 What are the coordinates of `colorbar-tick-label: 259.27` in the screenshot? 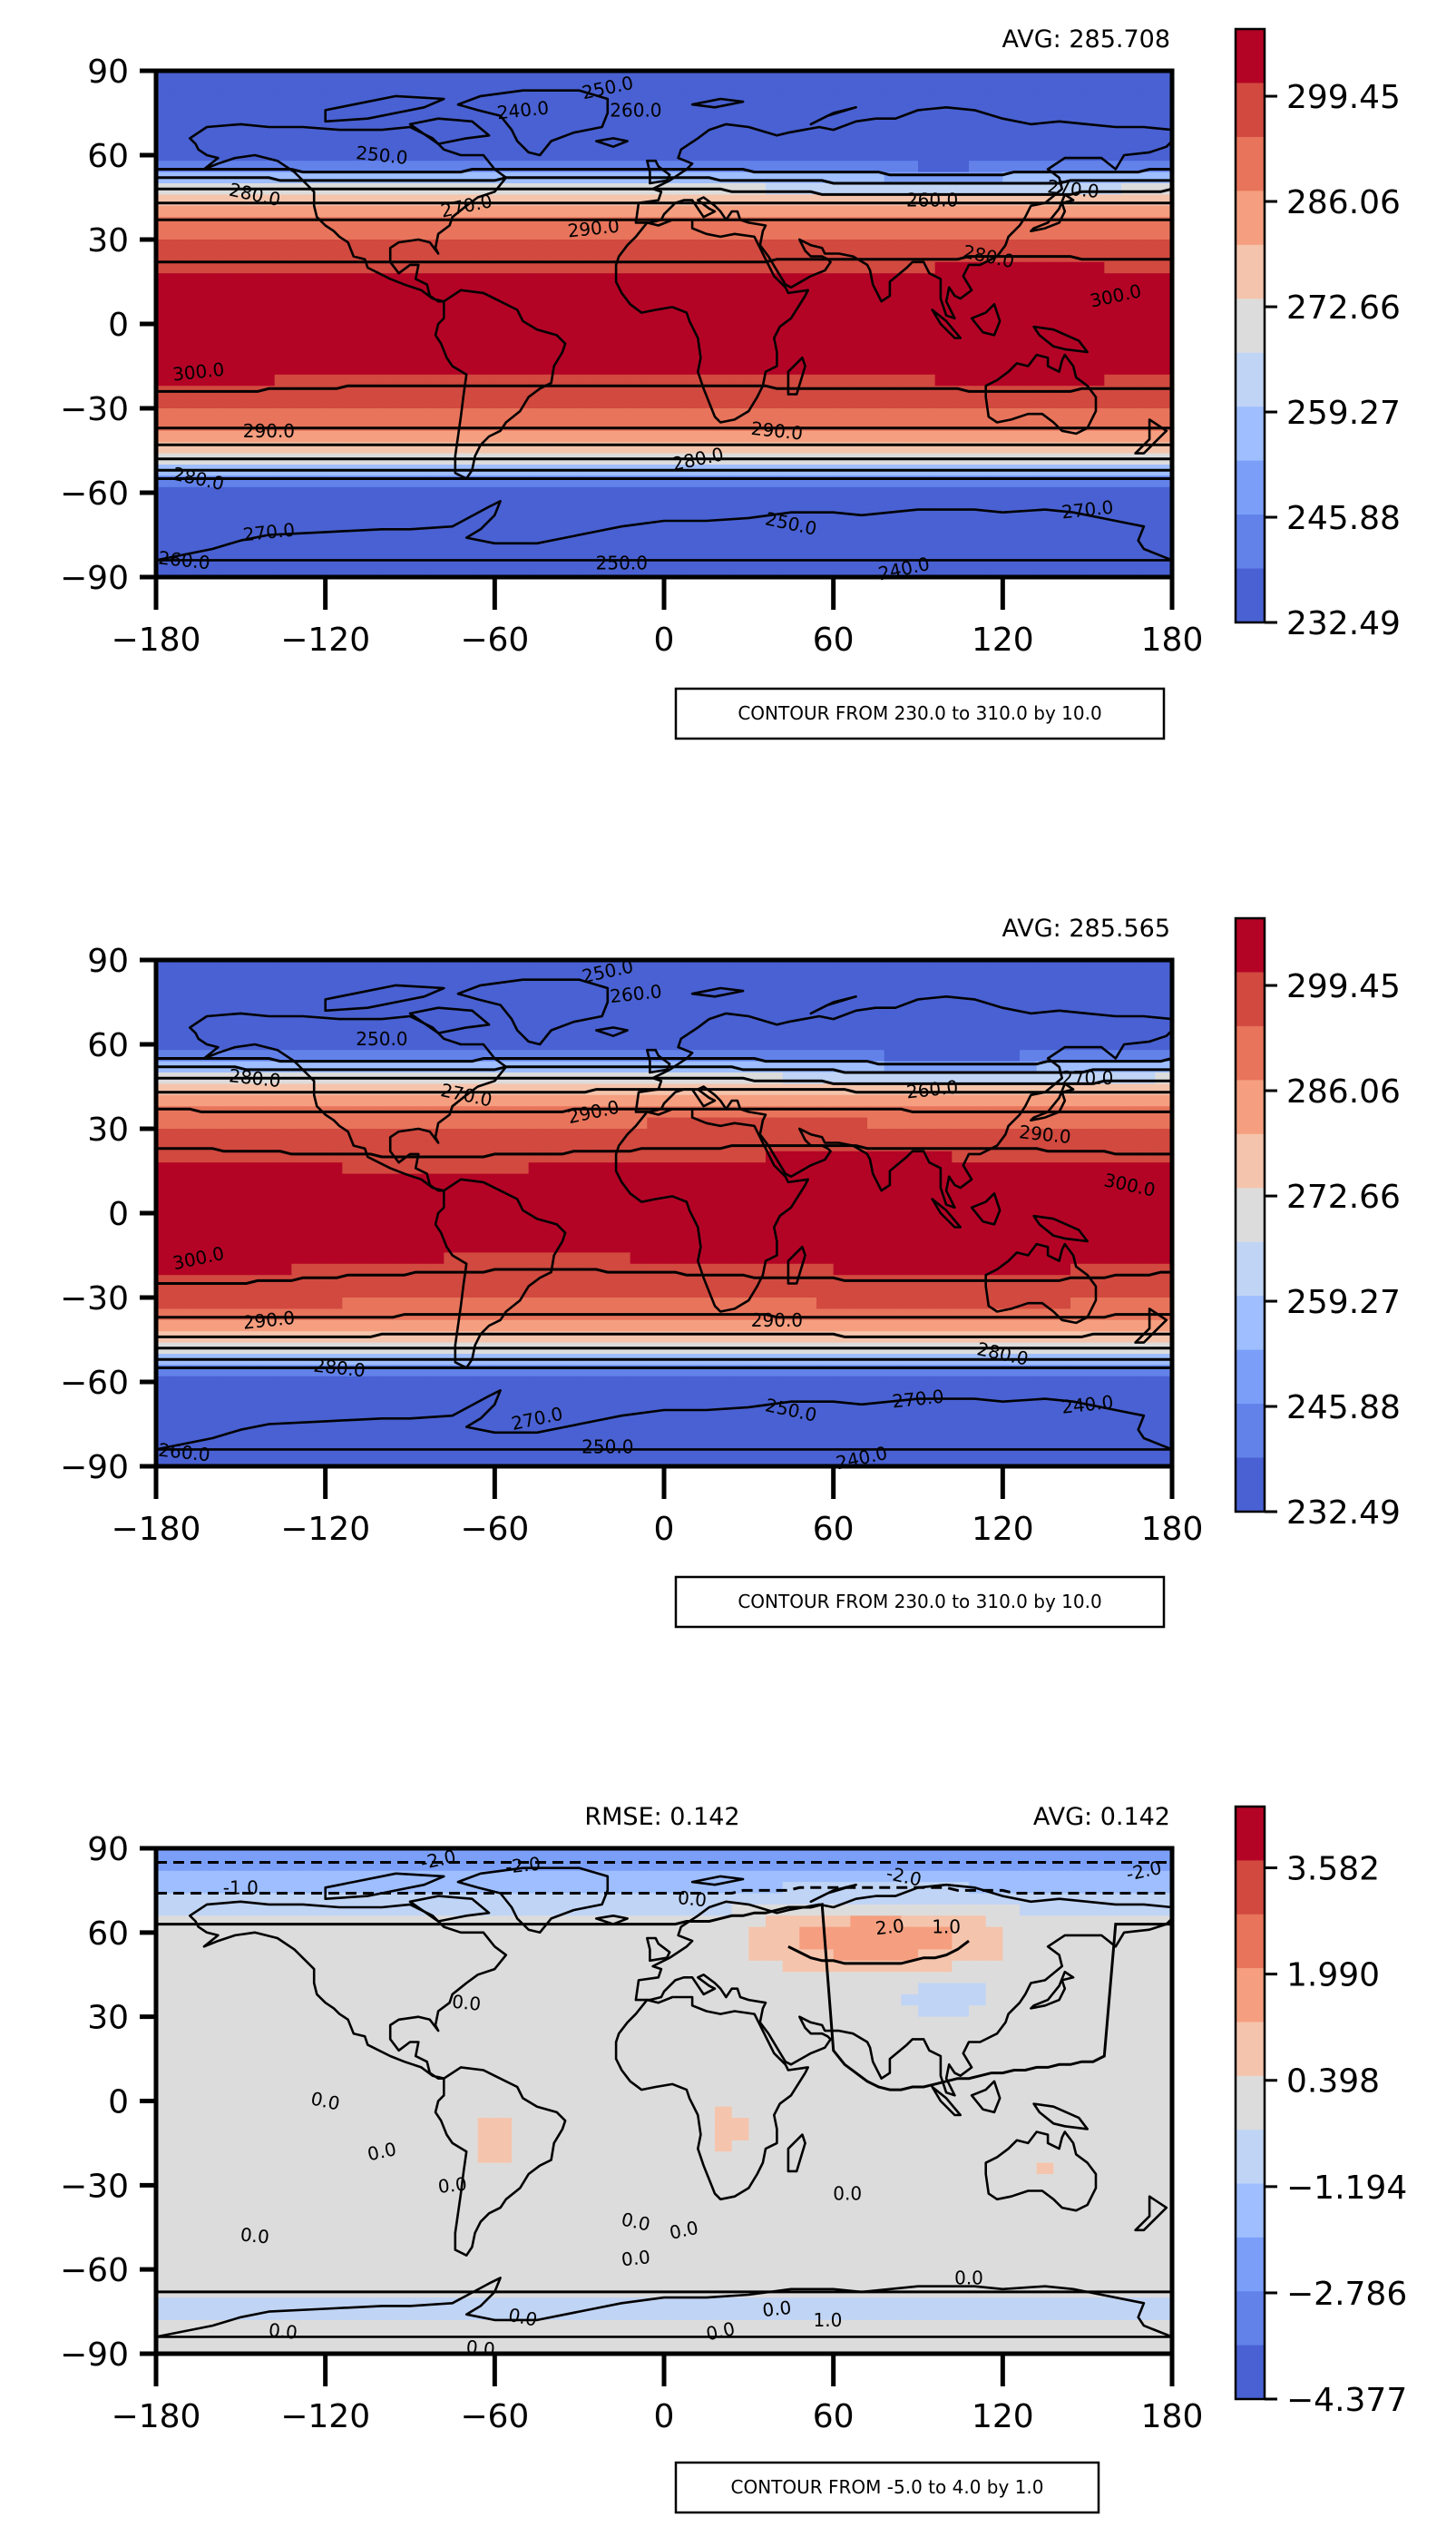 It's located at (1344, 413).